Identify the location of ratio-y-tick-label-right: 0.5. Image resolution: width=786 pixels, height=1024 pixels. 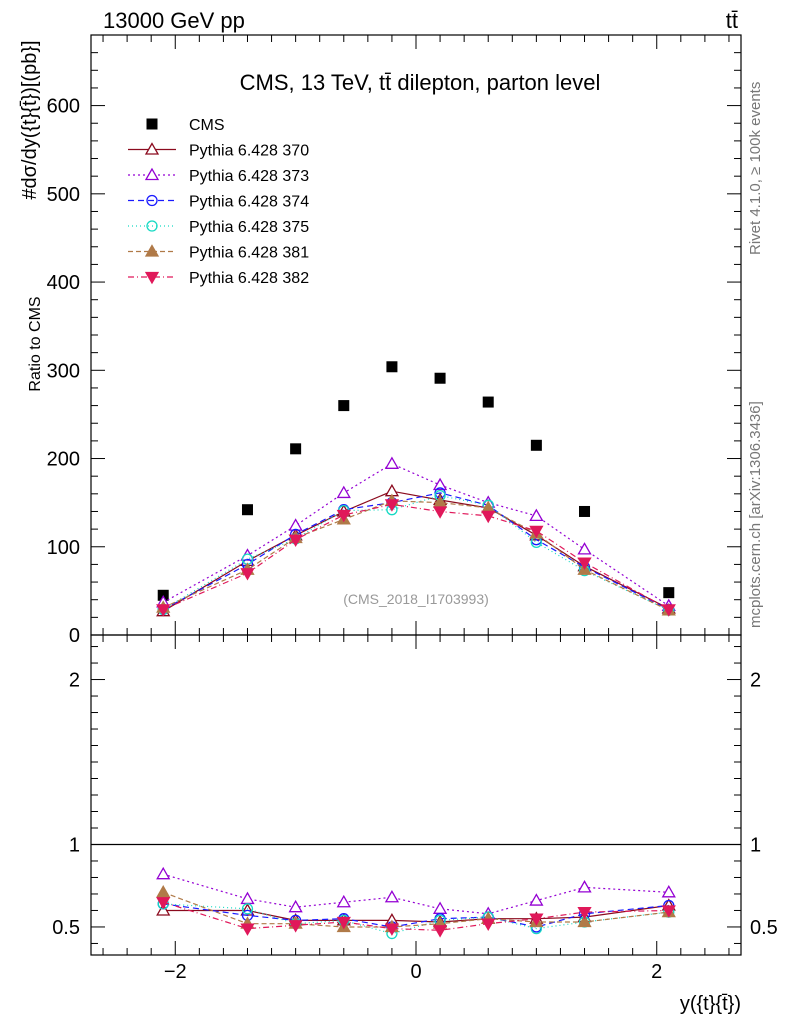
(764, 928).